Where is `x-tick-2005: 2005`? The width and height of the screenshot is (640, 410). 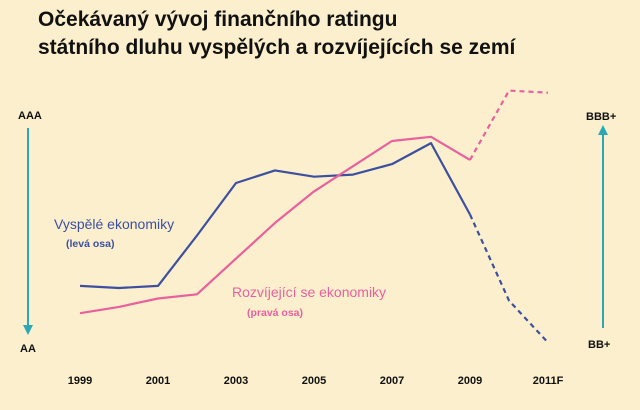 x-tick-2005: 2005 is located at coordinates (314, 381).